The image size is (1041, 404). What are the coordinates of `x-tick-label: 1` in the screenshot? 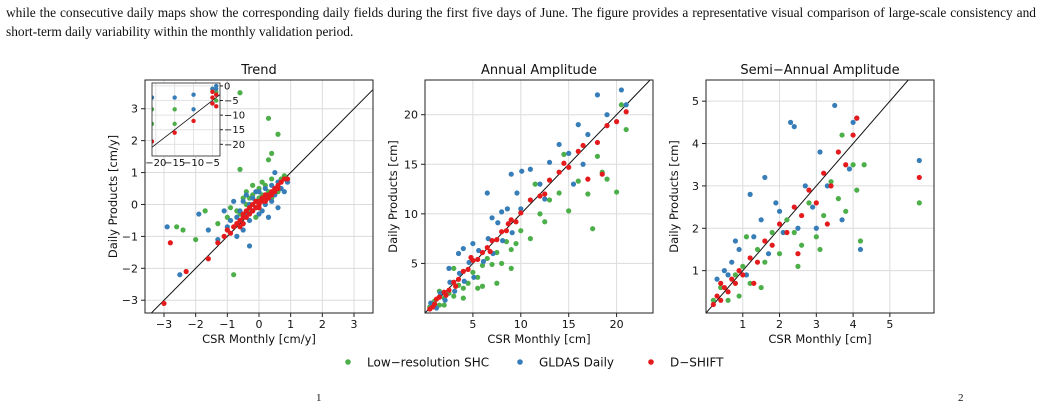 It's located at (290, 324).